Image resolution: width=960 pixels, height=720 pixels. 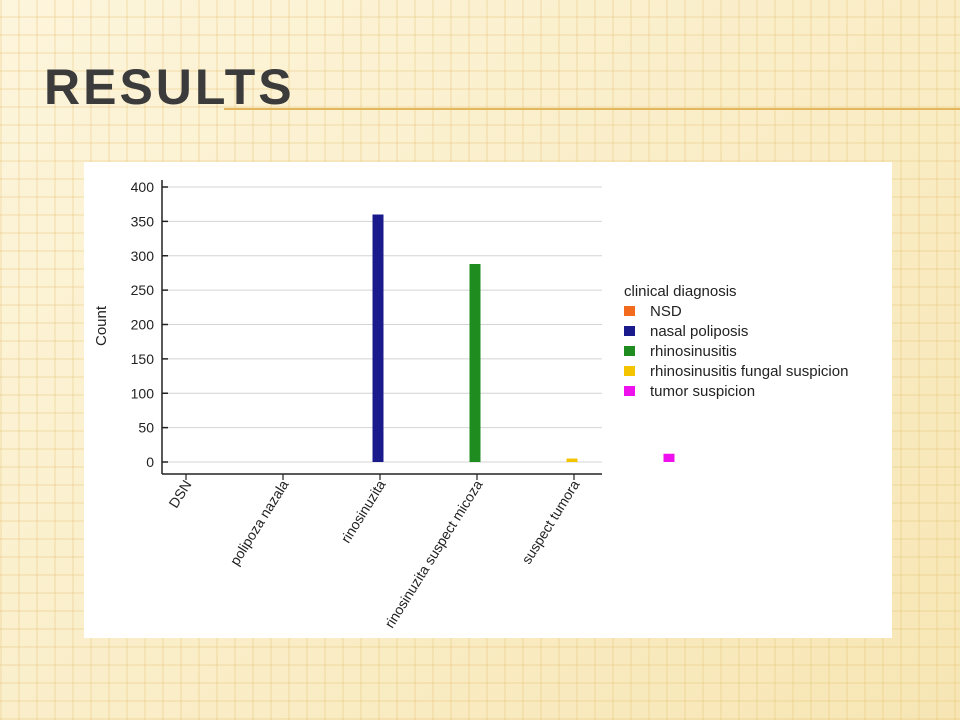 I want to click on legend-label: nasal poliposis, so click(x=699, y=331).